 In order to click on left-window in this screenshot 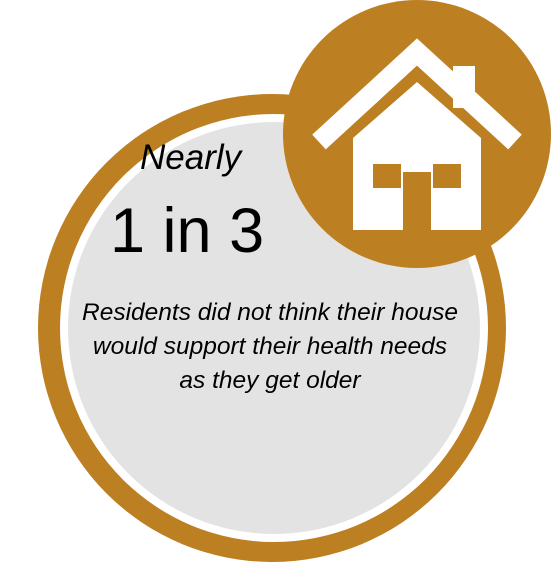, I will do `click(387, 176)`.